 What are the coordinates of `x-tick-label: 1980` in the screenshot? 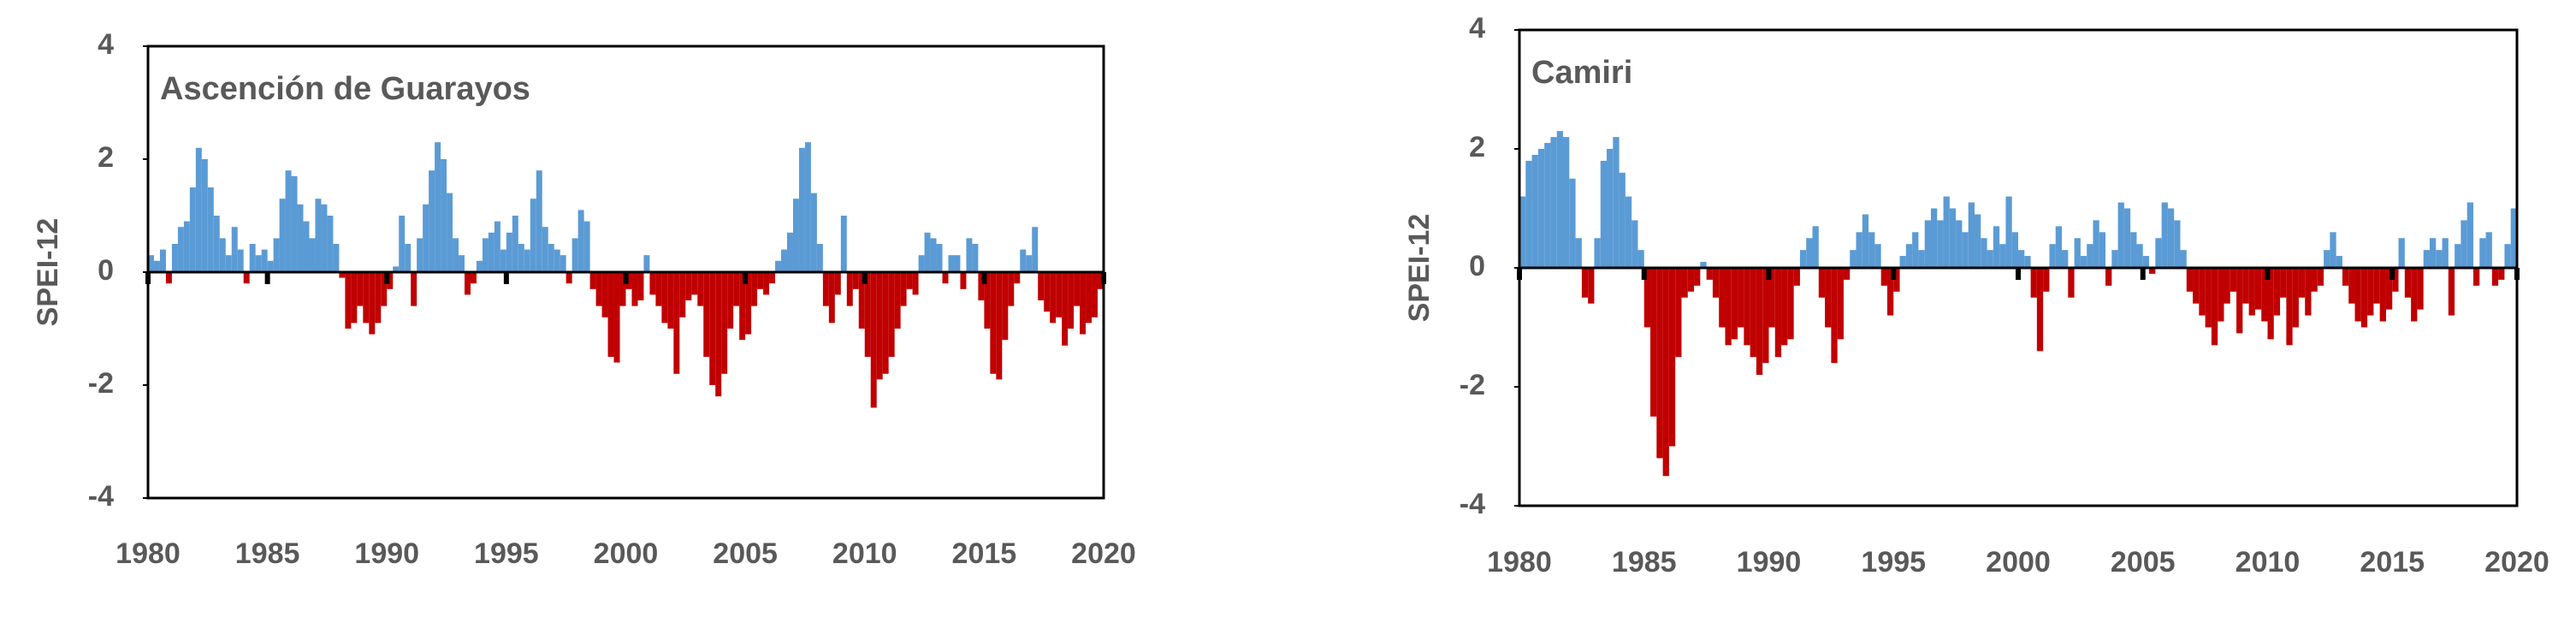 It's located at (148, 553).